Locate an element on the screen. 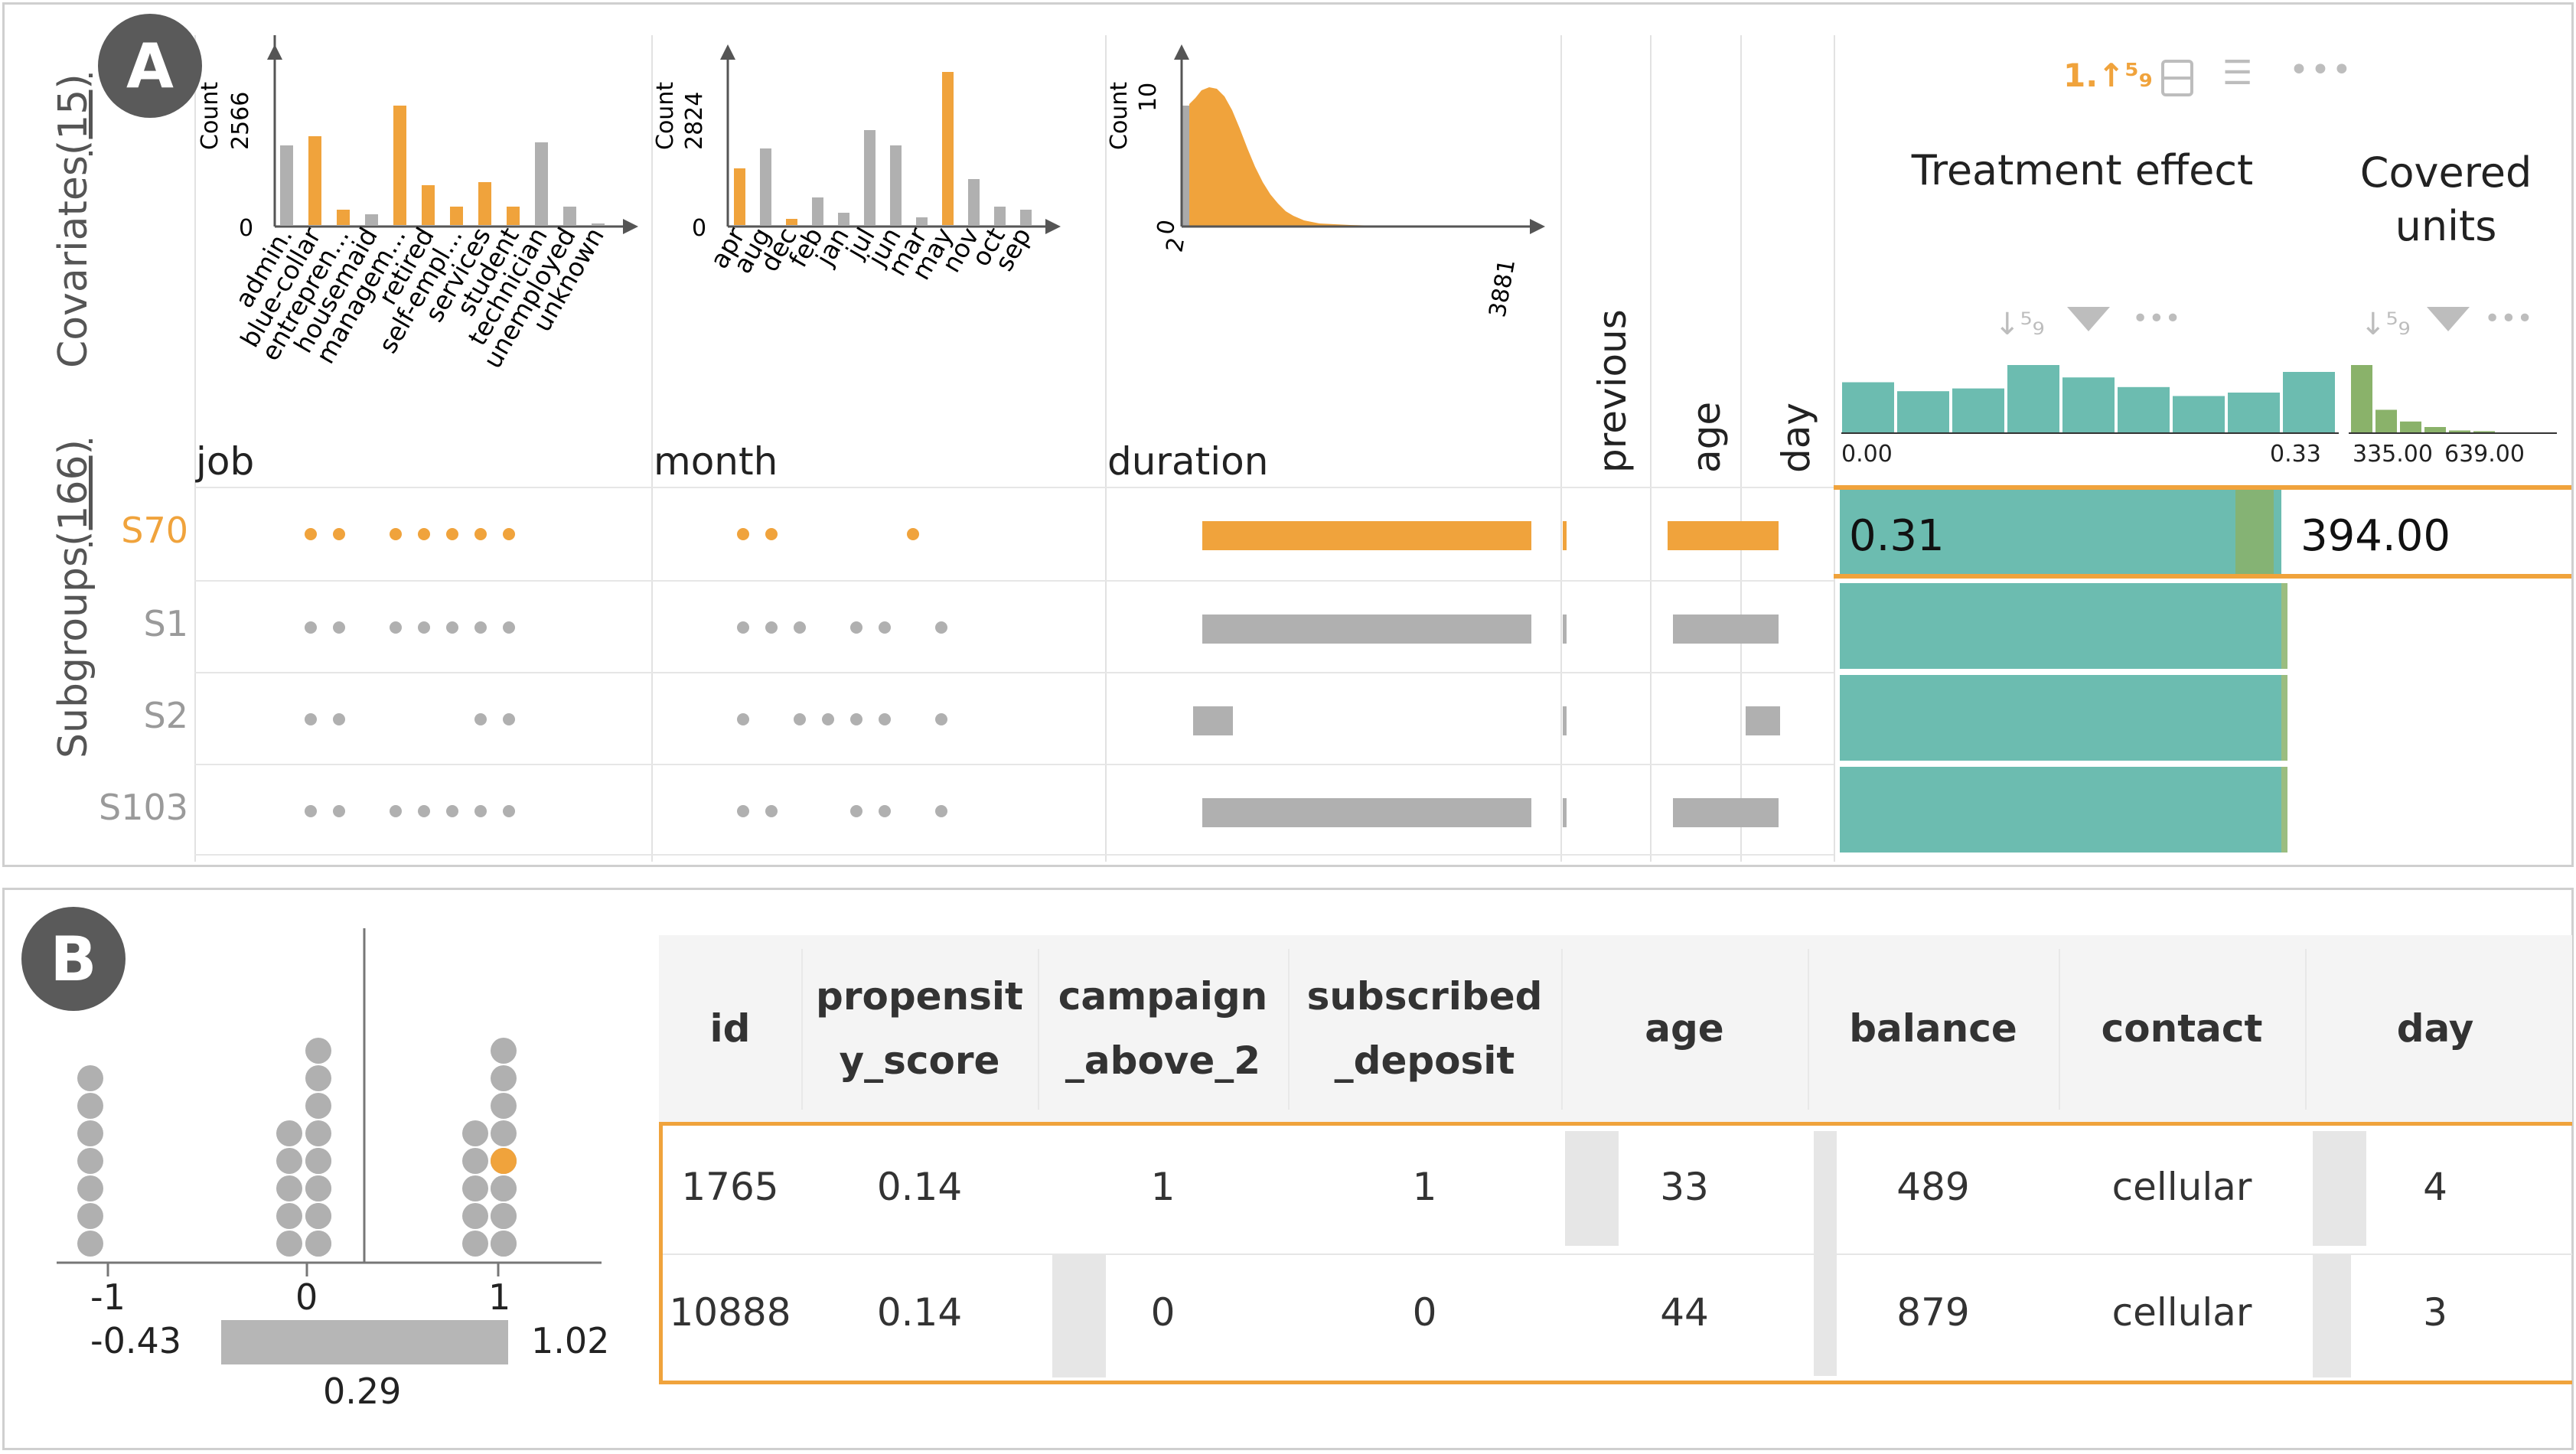 This screenshot has height=1454, width=2576. duration-column-label: duration is located at coordinates (1188, 461).